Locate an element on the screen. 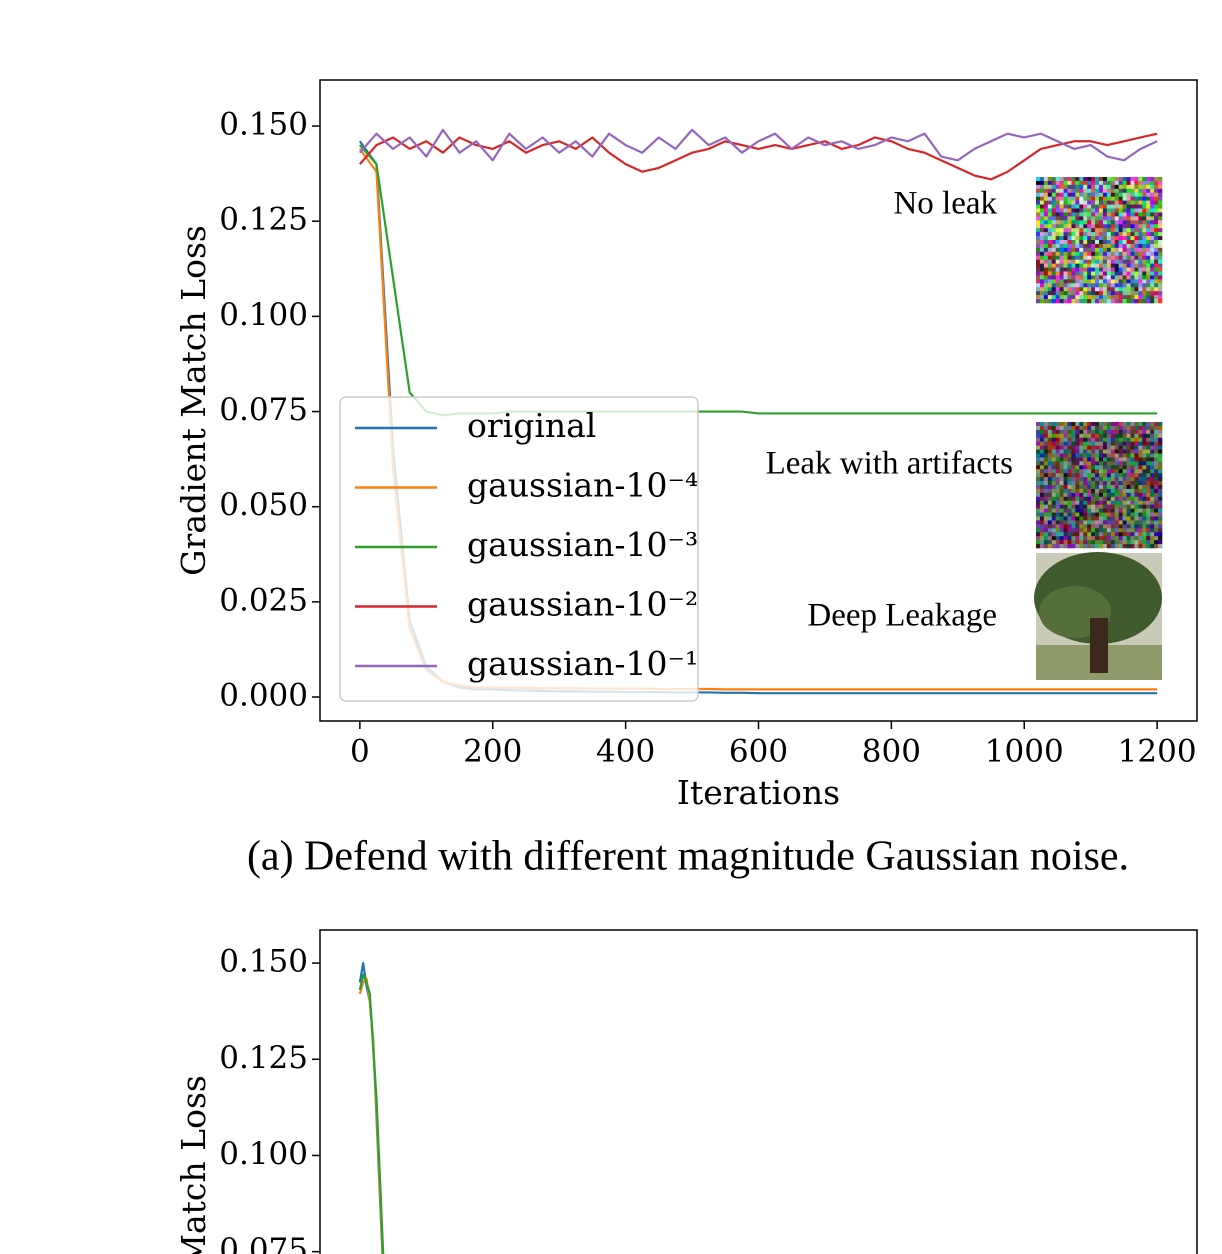 This screenshot has height=1254, width=1222. y-tick-label: 0.100 is located at coordinates (263, 315).